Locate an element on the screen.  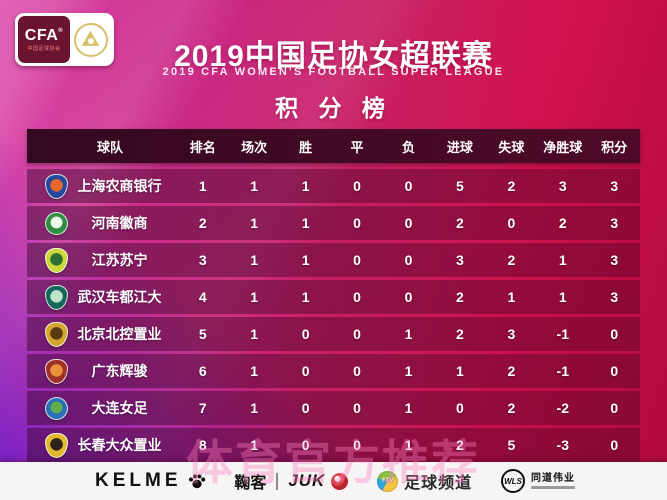
column-header: 胜 is located at coordinates (306, 147).